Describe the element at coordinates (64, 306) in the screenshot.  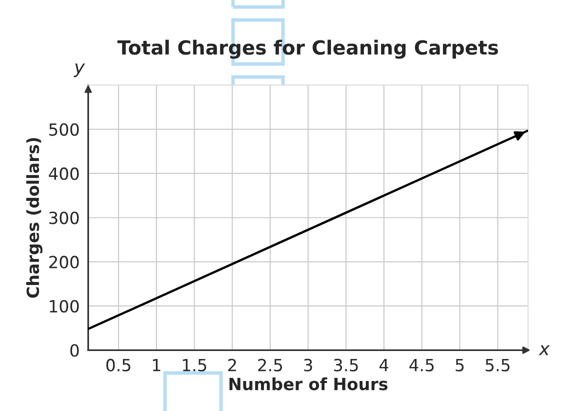
I see `y-tick-label: 100` at that location.